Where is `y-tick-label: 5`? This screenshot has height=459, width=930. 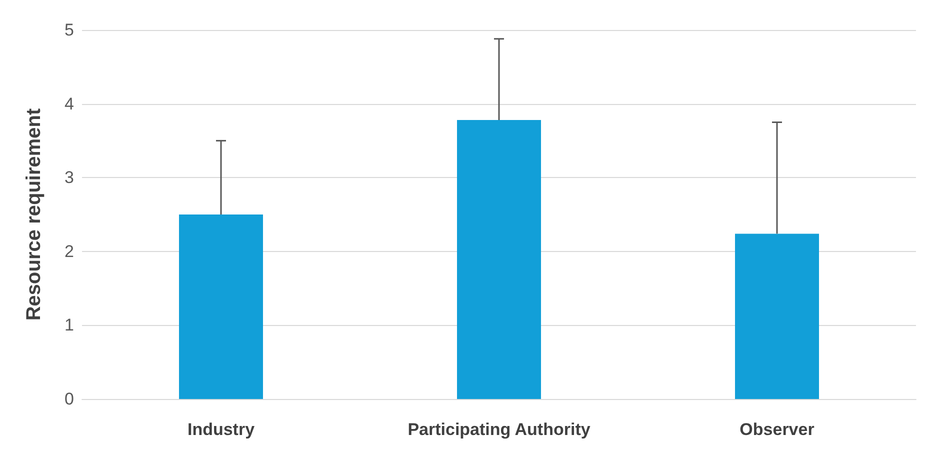 y-tick-label: 5 is located at coordinates (69, 30).